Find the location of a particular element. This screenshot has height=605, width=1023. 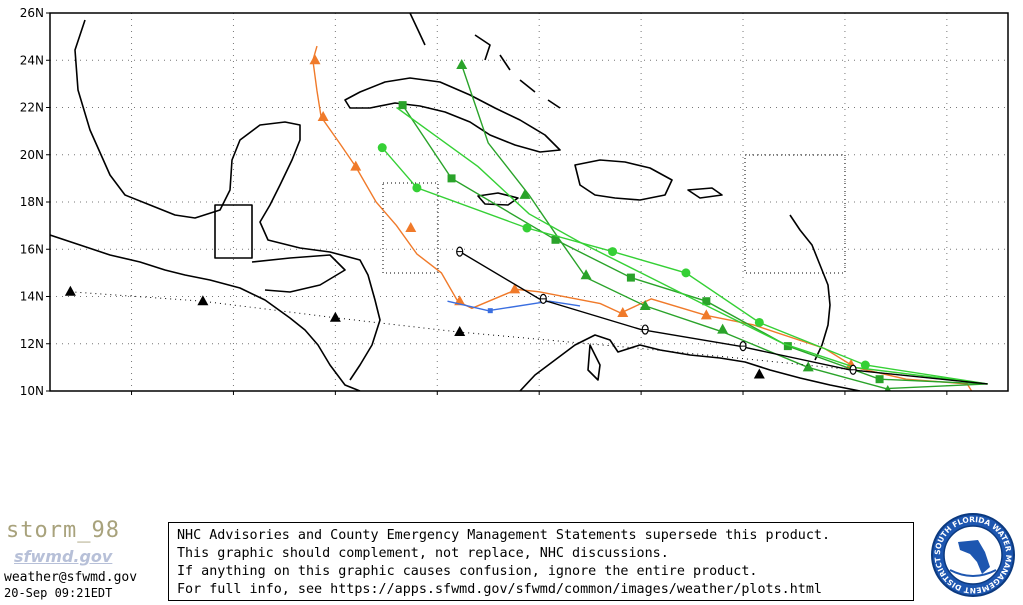

lon-tick-label: 60W is located at coordinates (844, 399).